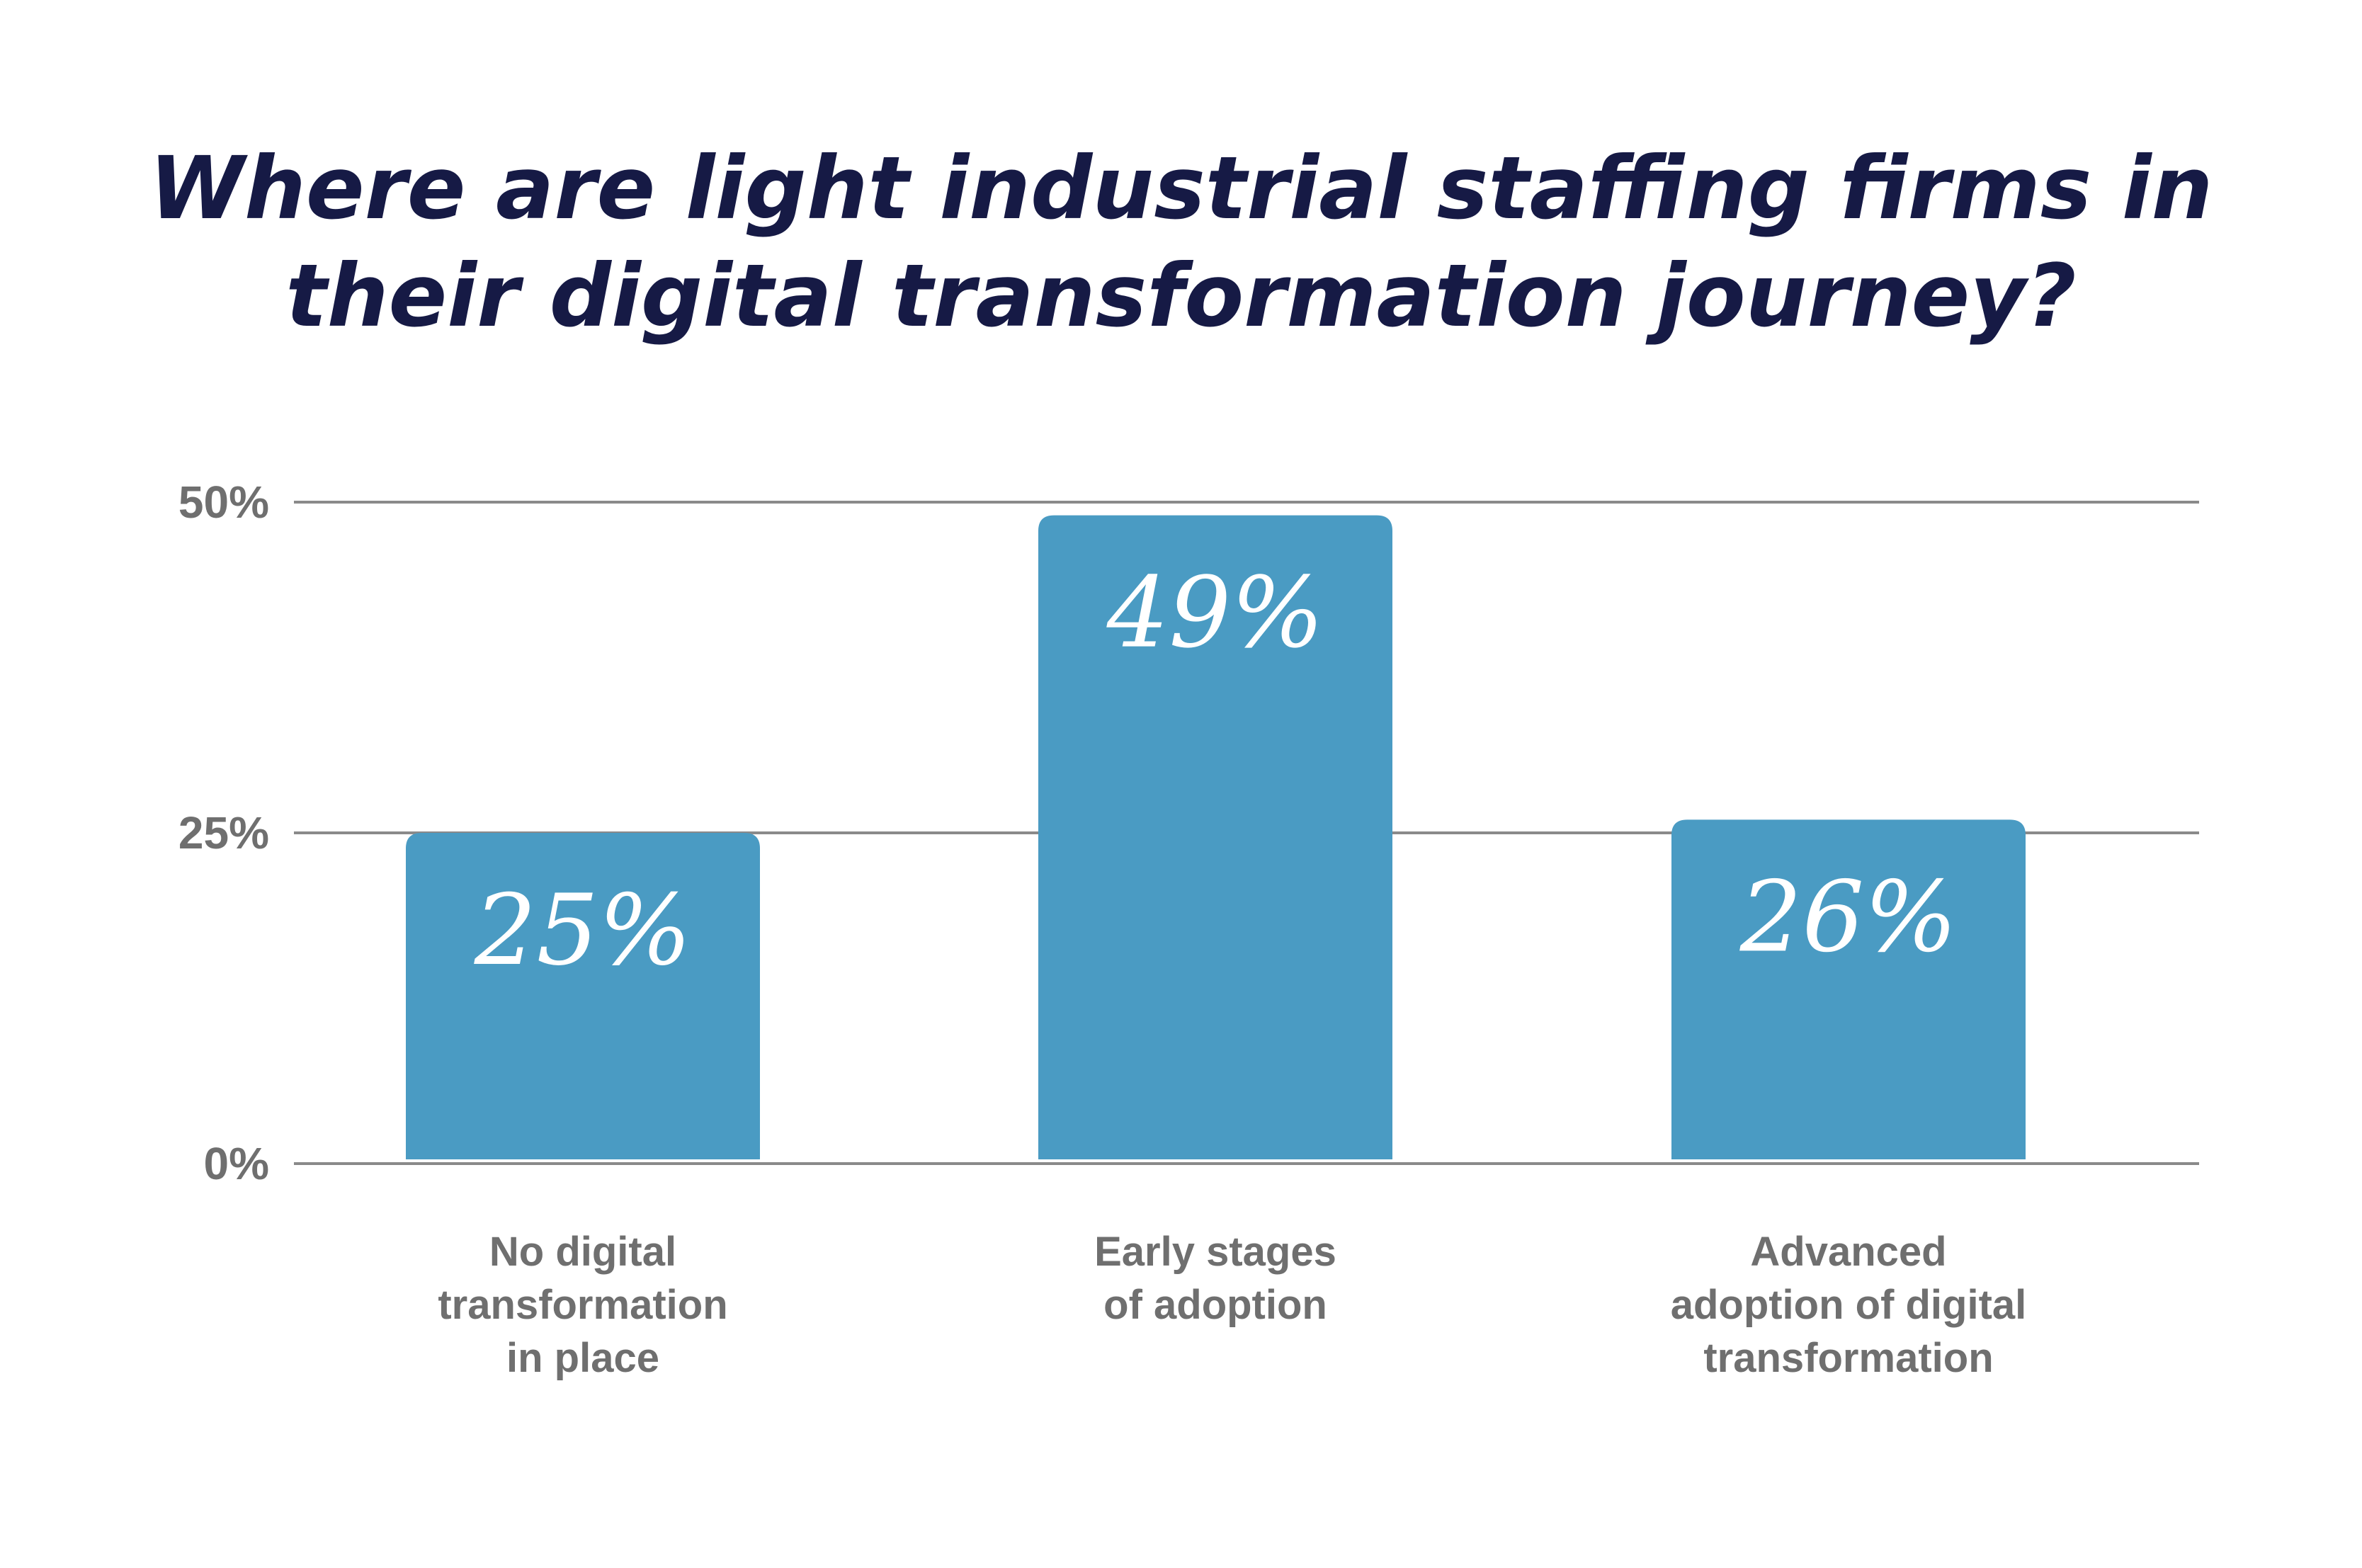  Describe the element at coordinates (237, 1163) in the screenshot. I see `y-tick-label: 0%` at that location.